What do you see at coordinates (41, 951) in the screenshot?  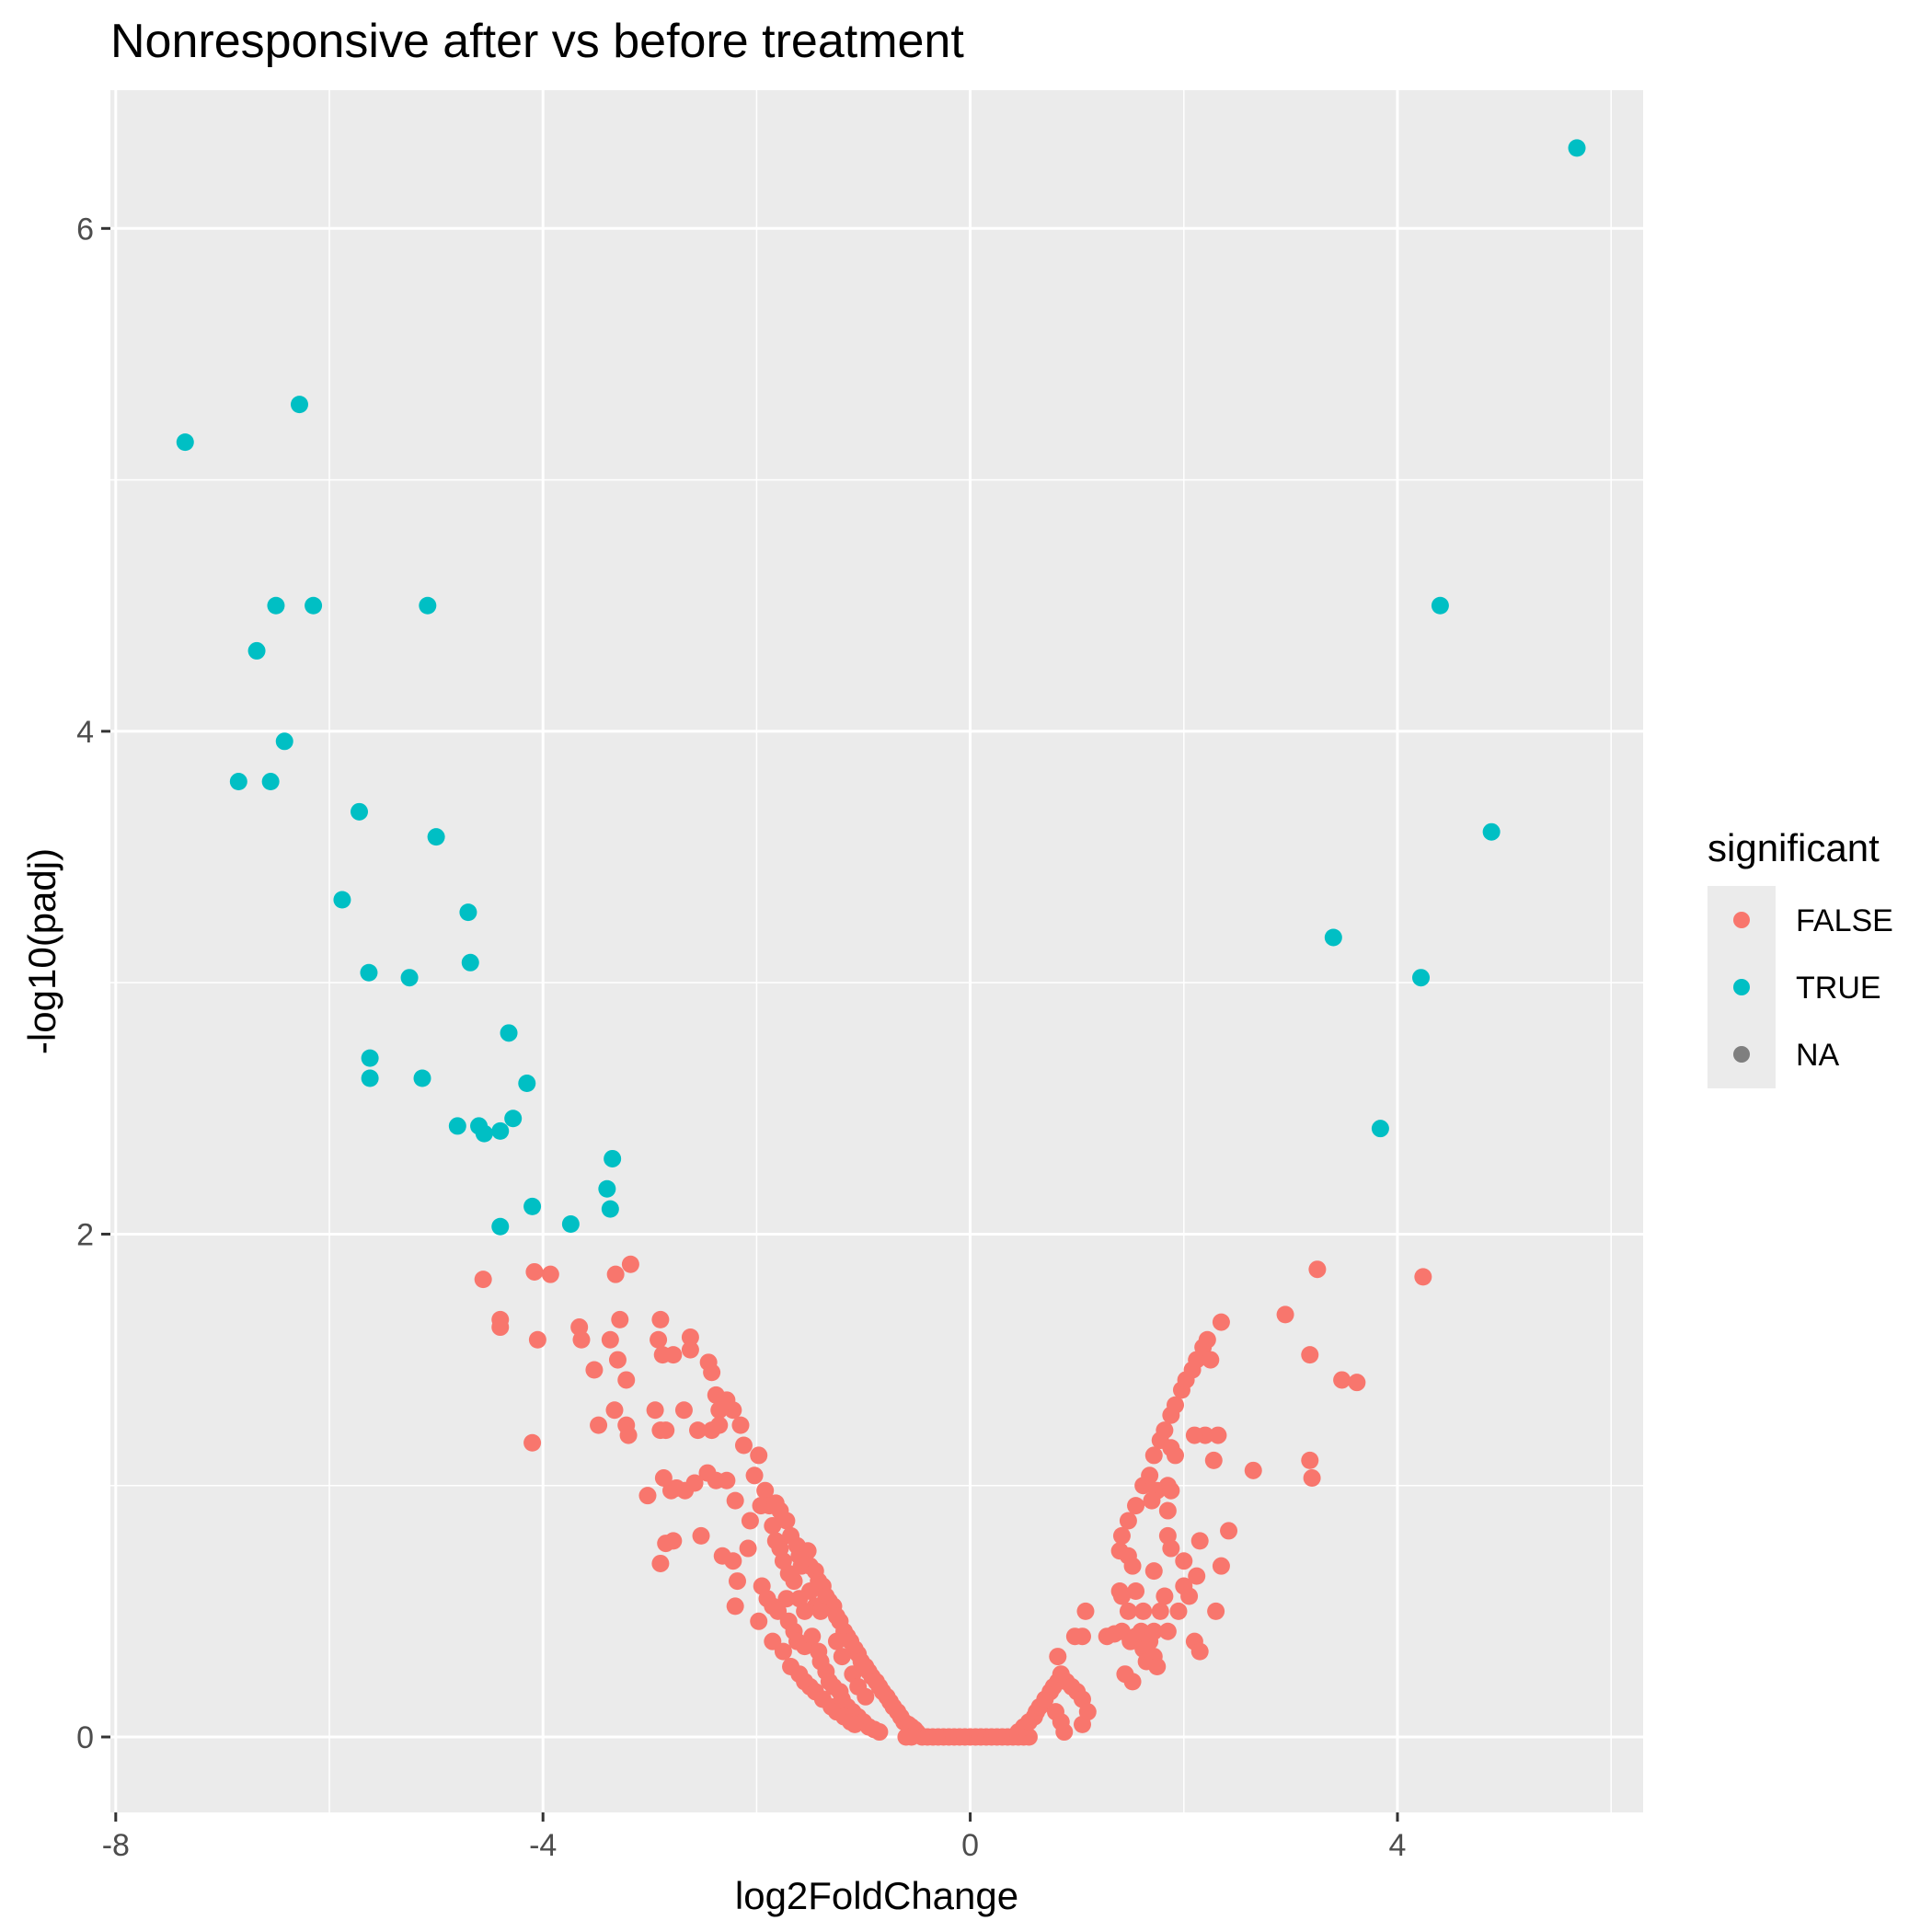 I see `y-axis-title: -log10(padj)` at bounding box center [41, 951].